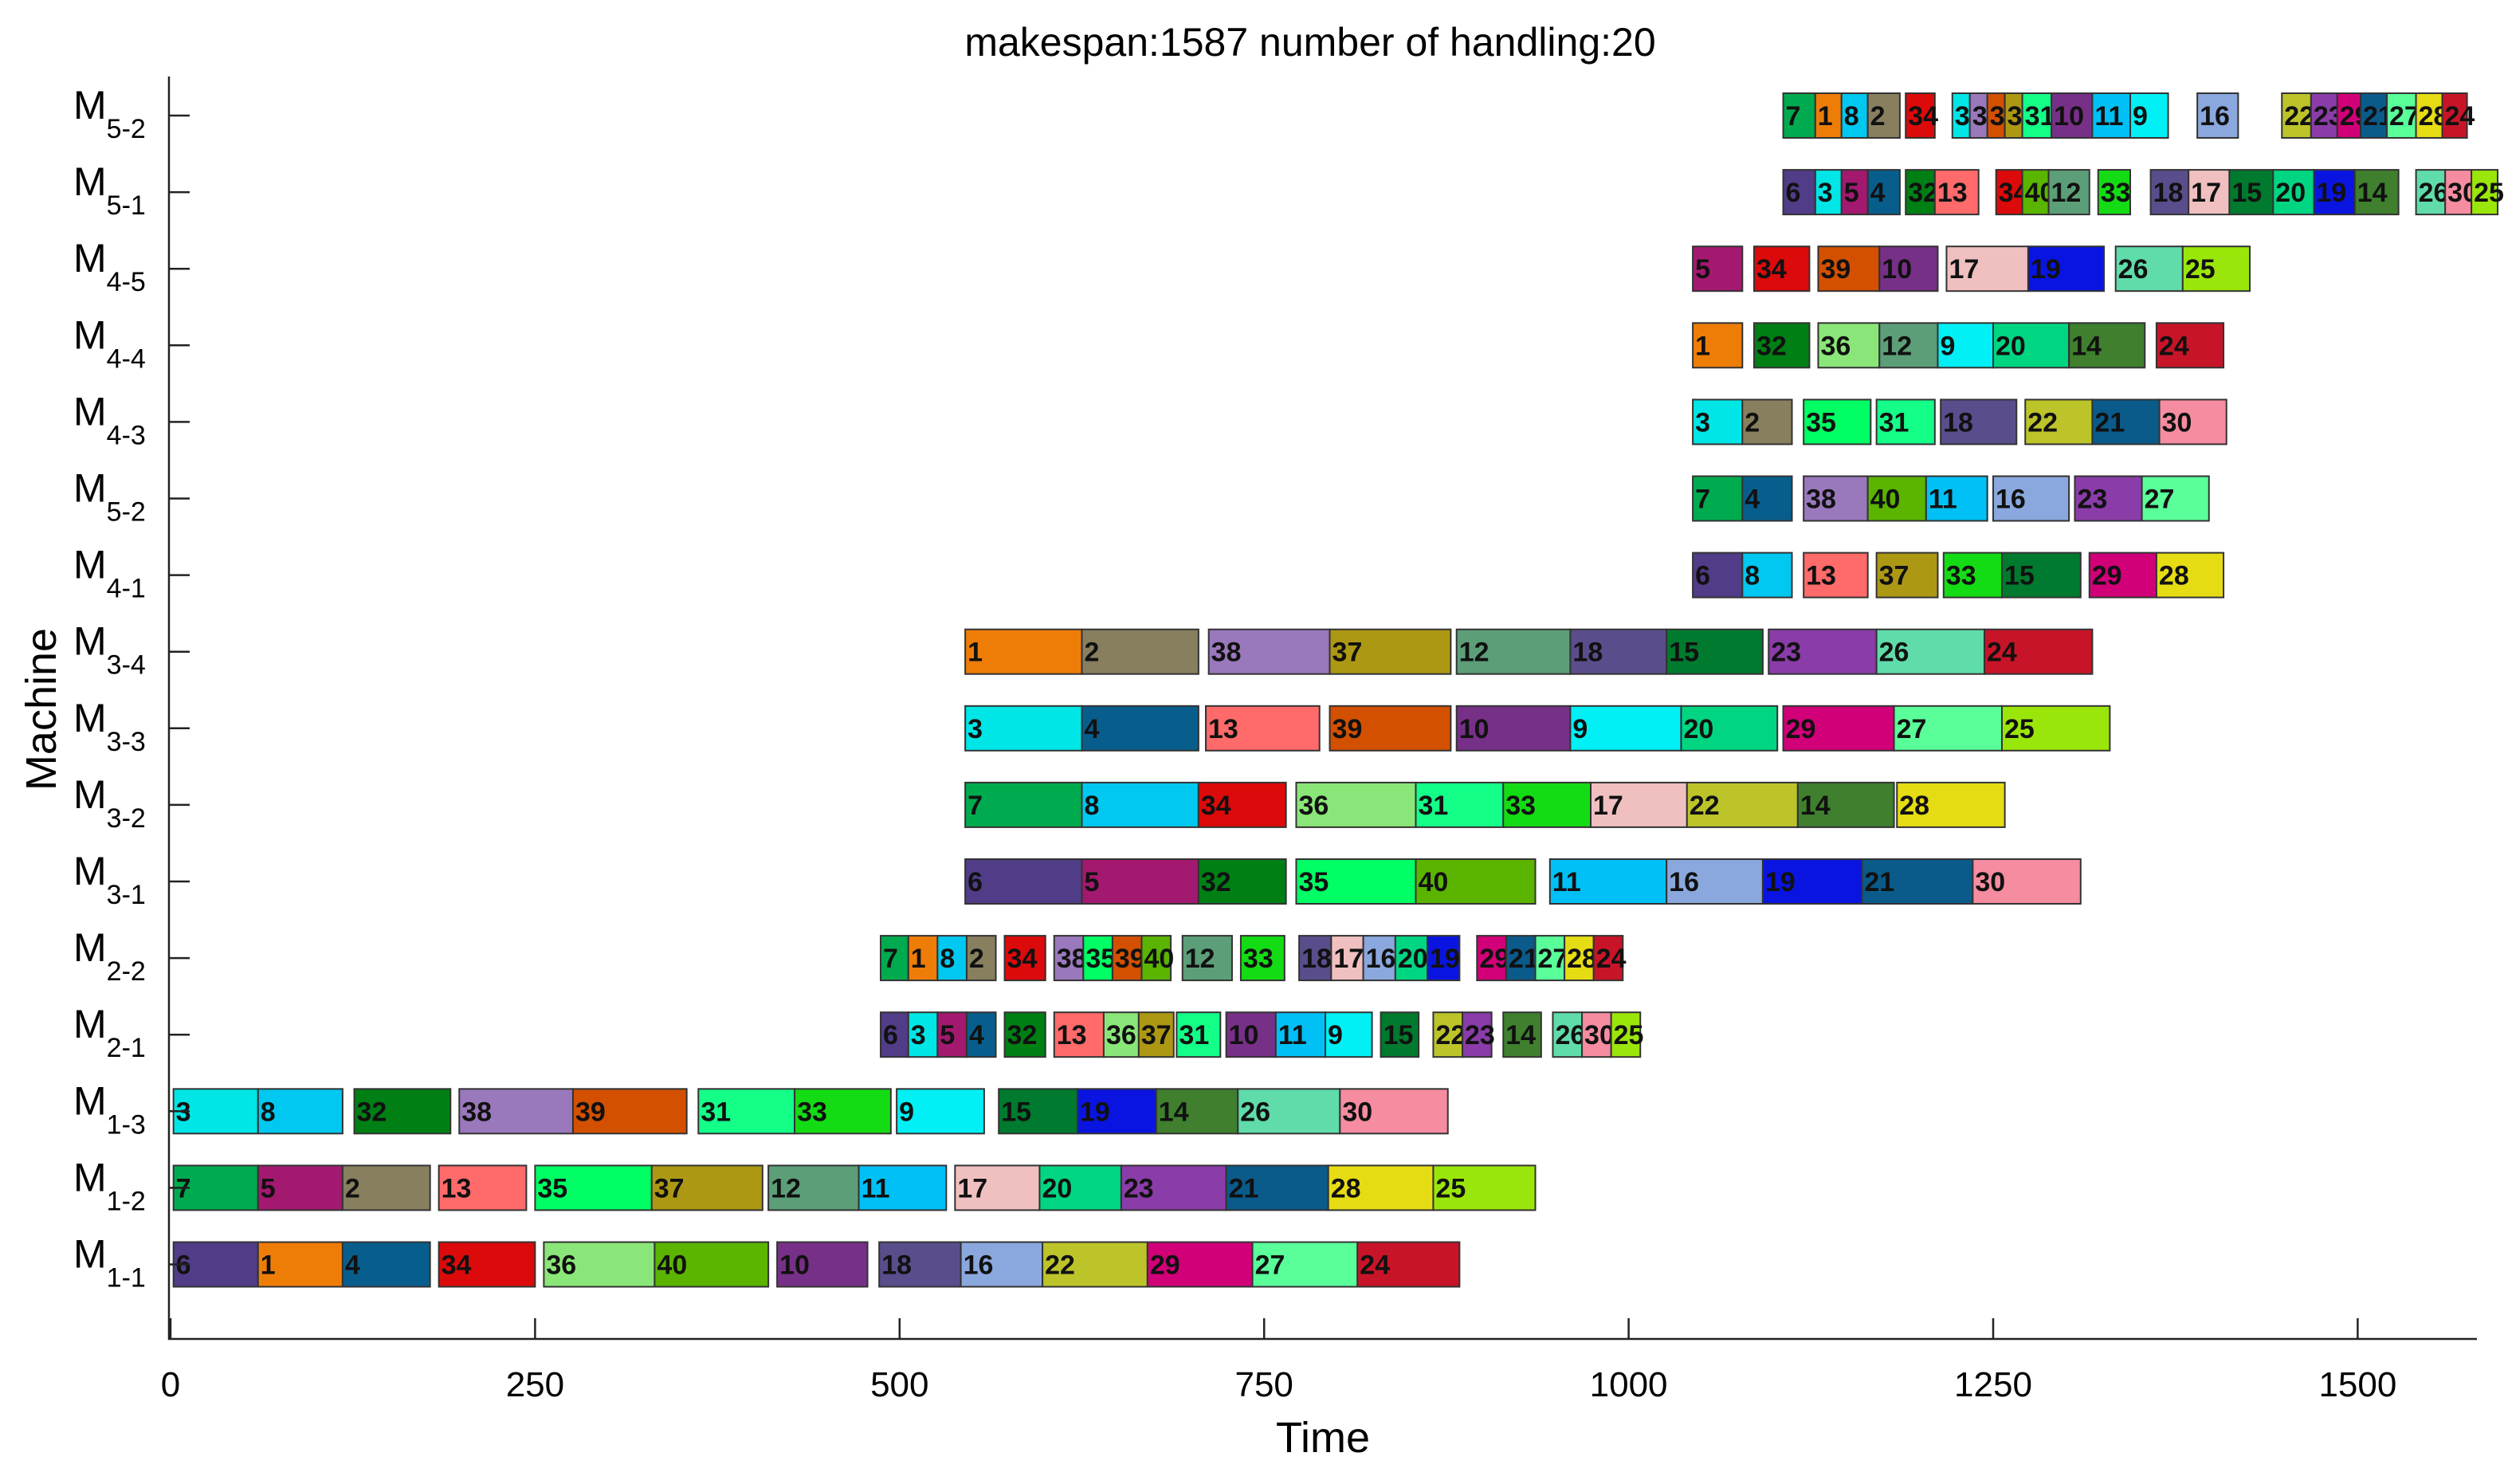 The height and width of the screenshot is (1484, 2508). What do you see at coordinates (1474, 729) in the screenshot?
I see `gantt-bar-label-row8-4: 10` at bounding box center [1474, 729].